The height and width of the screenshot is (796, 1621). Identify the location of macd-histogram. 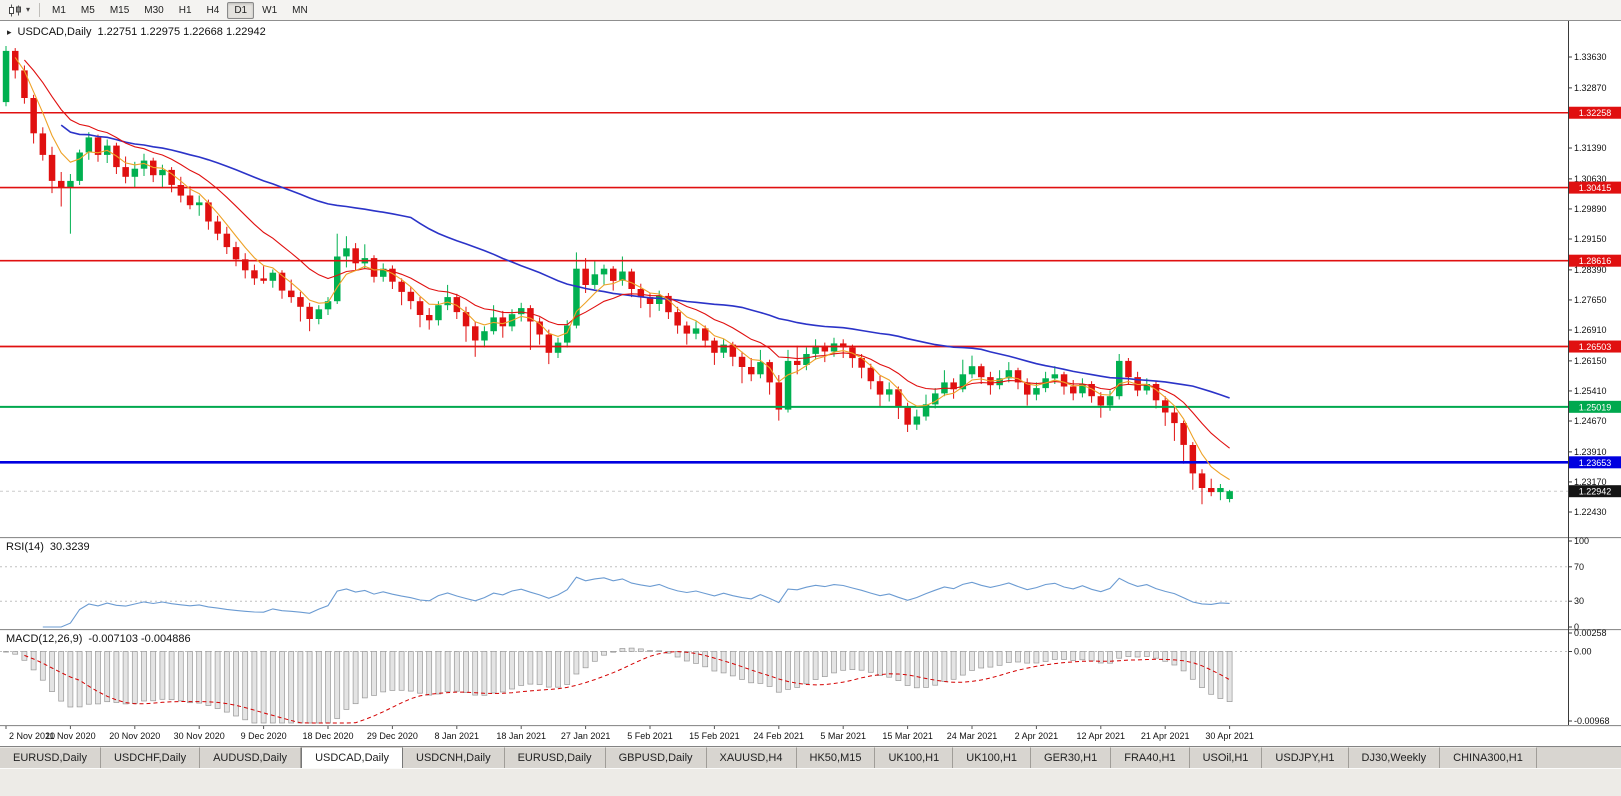
(618, 685).